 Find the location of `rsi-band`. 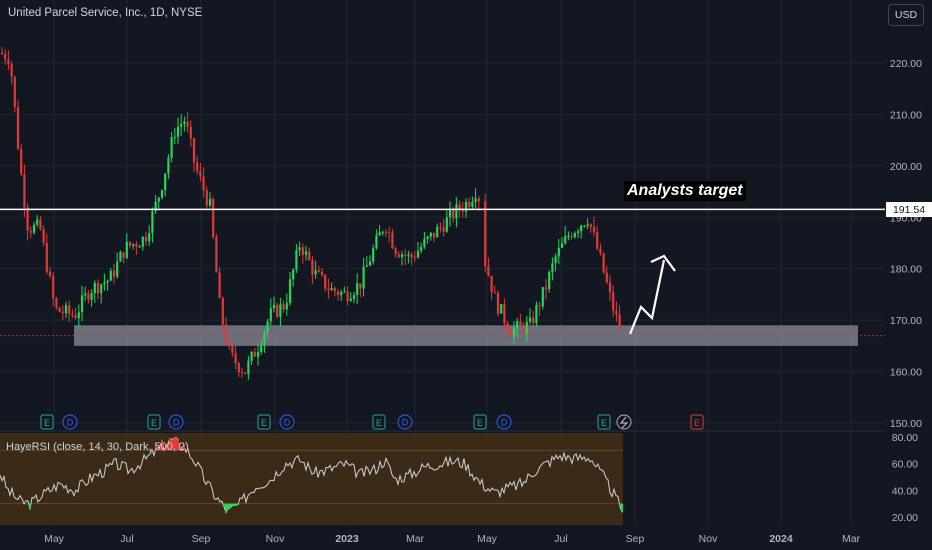

rsi-band is located at coordinates (311, 479).